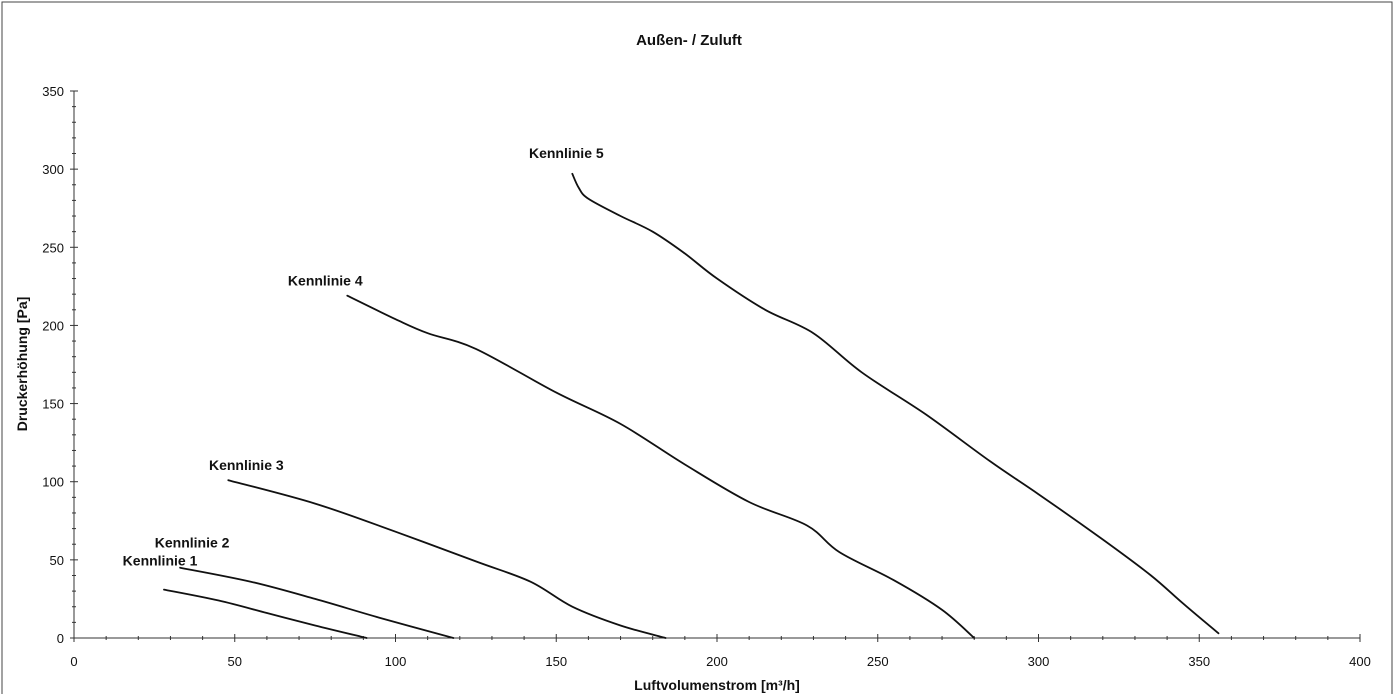 This screenshot has height=694, width=1394. I want to click on y-tick-label: 100, so click(53, 482).